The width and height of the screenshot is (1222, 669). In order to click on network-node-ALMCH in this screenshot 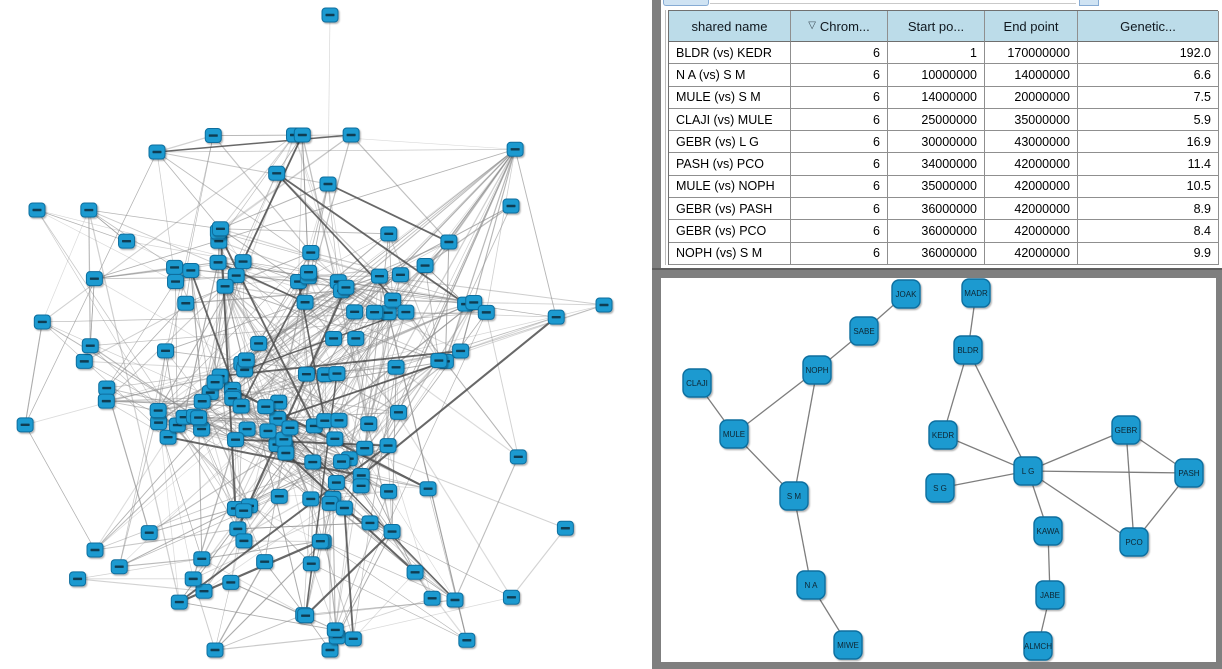, I will do `click(1038, 646)`.